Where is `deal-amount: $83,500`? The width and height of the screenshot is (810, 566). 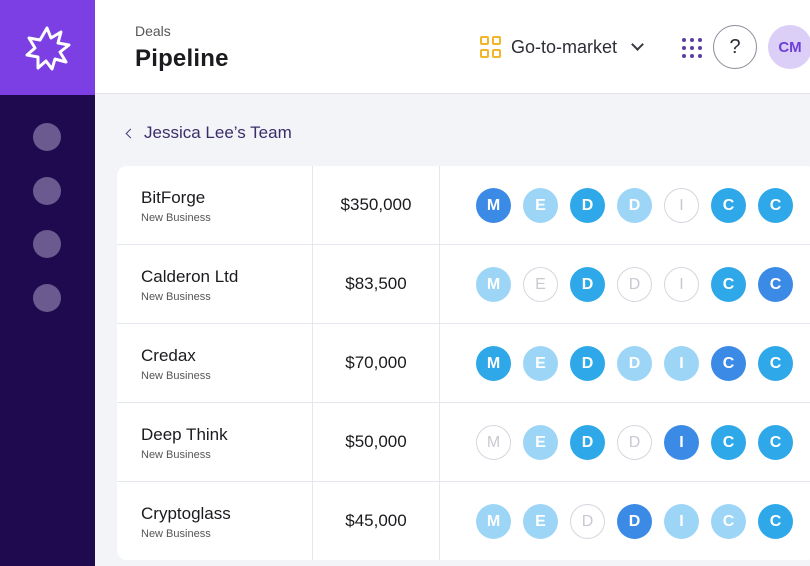
deal-amount: $83,500 is located at coordinates (376, 283).